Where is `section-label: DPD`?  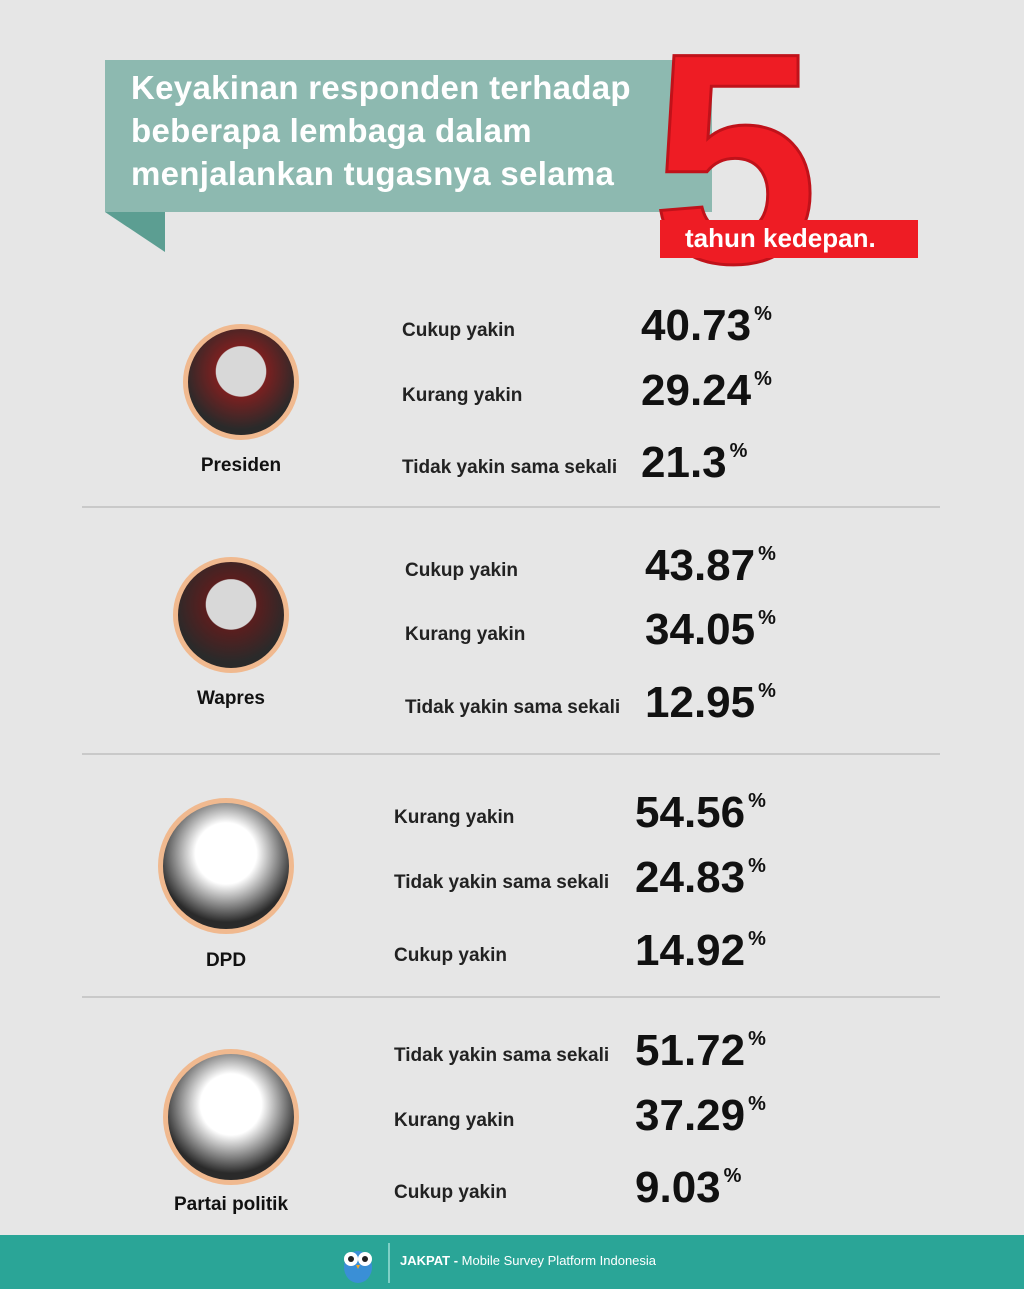
section-label: DPD is located at coordinates (226, 960).